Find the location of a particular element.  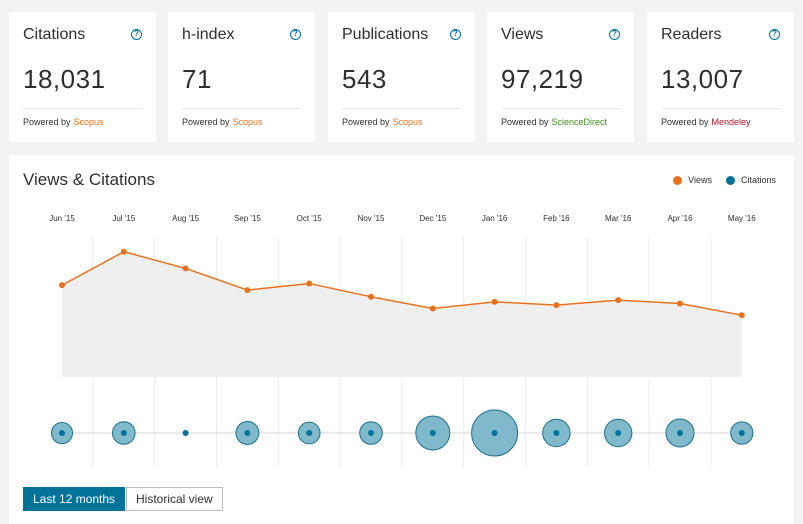

metric-card-citations: Citations ? 18,031 Powered by Scopus is located at coordinates (82, 77).